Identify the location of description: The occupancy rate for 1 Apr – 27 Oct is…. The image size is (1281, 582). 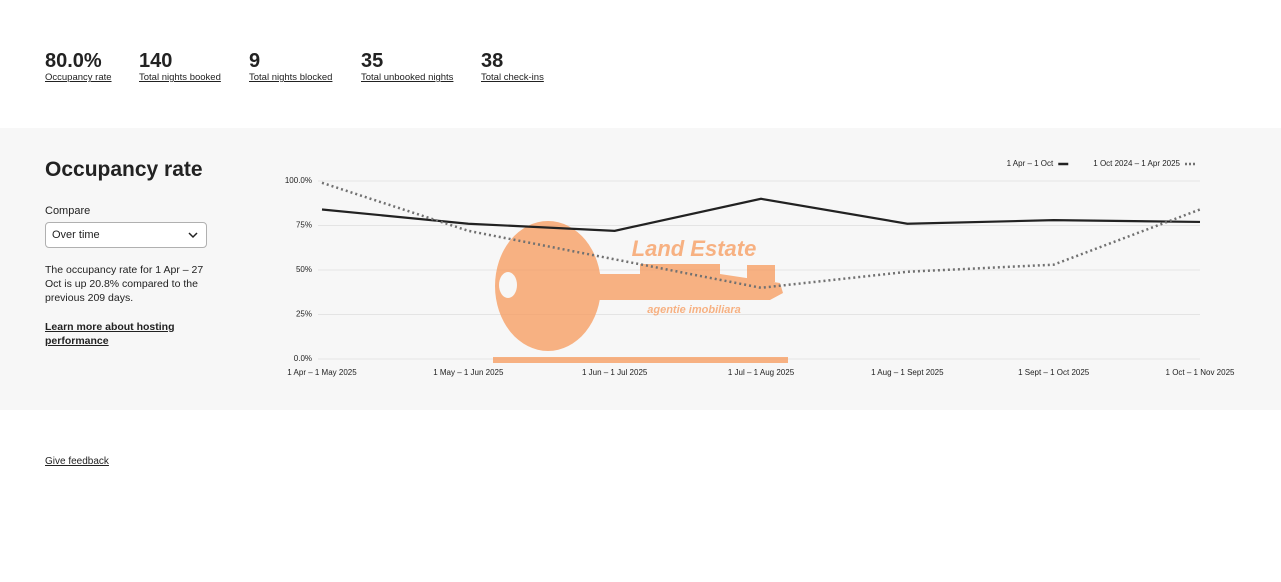
(124, 284).